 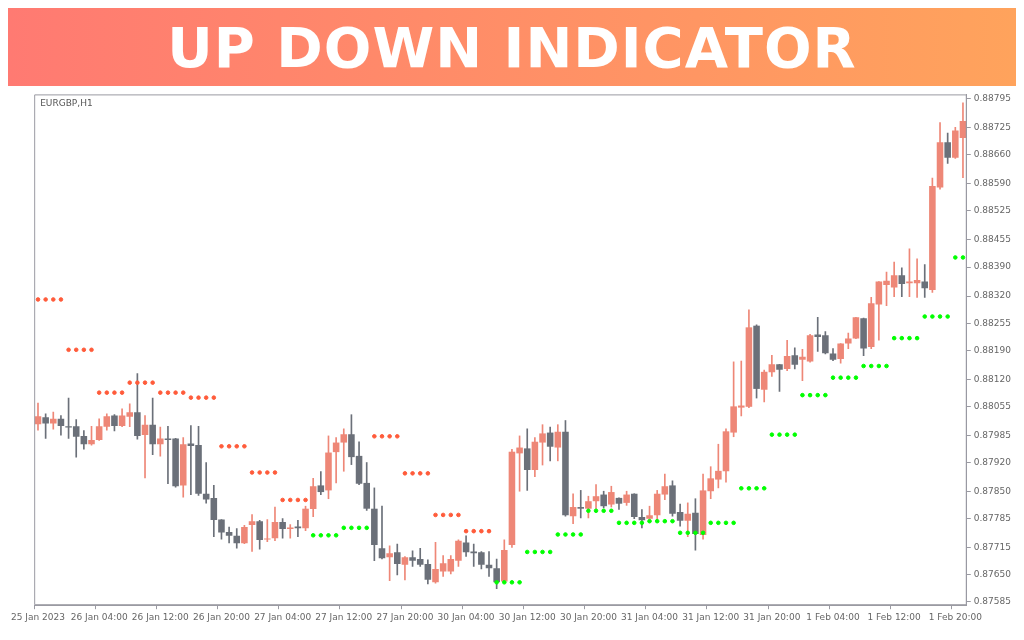 I want to click on y-tick-label: 0.88255, so click(x=992, y=322).